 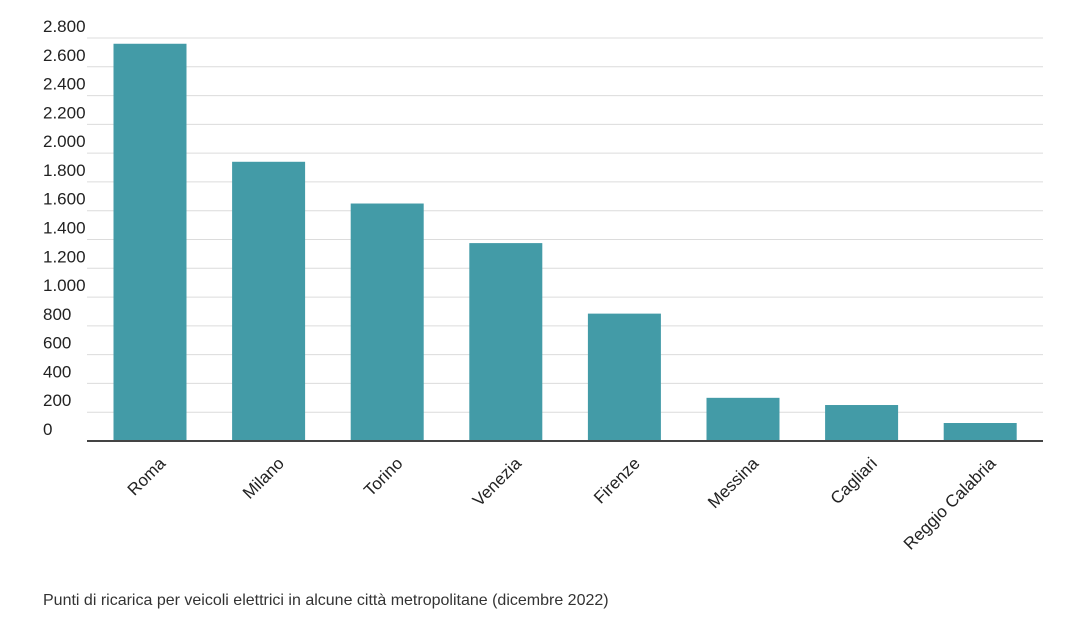 What do you see at coordinates (64, 112) in the screenshot?
I see `y-tick-label: 2.200` at bounding box center [64, 112].